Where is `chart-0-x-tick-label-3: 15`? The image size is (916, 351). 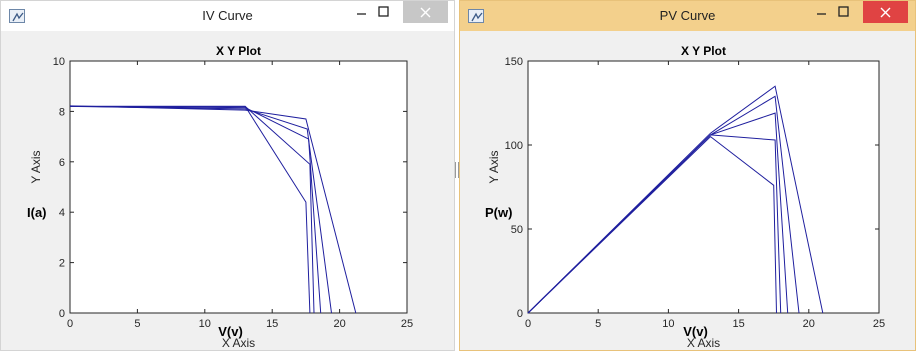 chart-0-x-tick-label-3: 15 is located at coordinates (272, 324).